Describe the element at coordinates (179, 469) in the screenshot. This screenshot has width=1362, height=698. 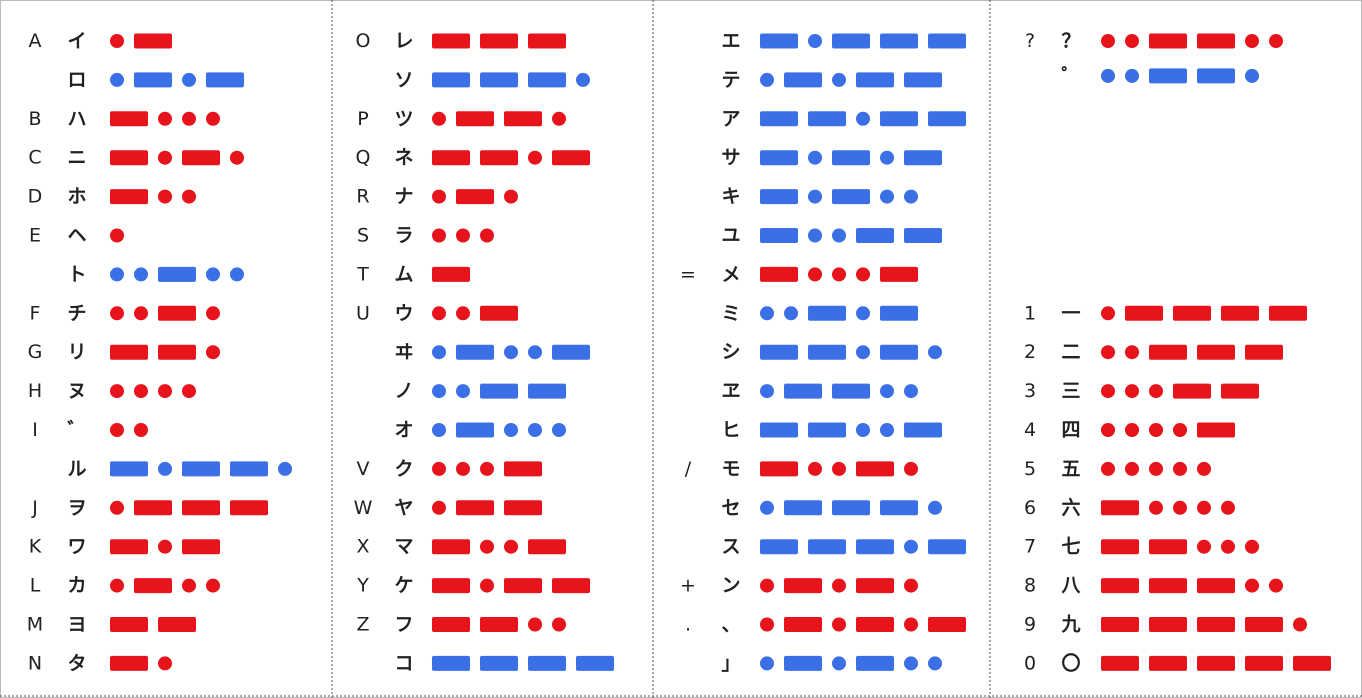
I see `code-row: ル` at that location.